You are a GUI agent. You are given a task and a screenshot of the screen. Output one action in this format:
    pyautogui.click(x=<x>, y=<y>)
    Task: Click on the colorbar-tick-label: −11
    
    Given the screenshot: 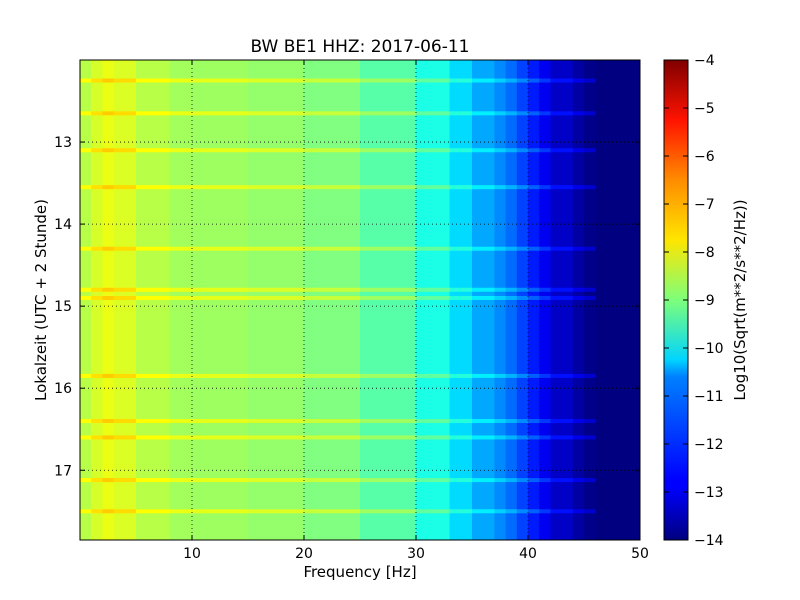 What is the action you would take?
    pyautogui.click(x=709, y=397)
    